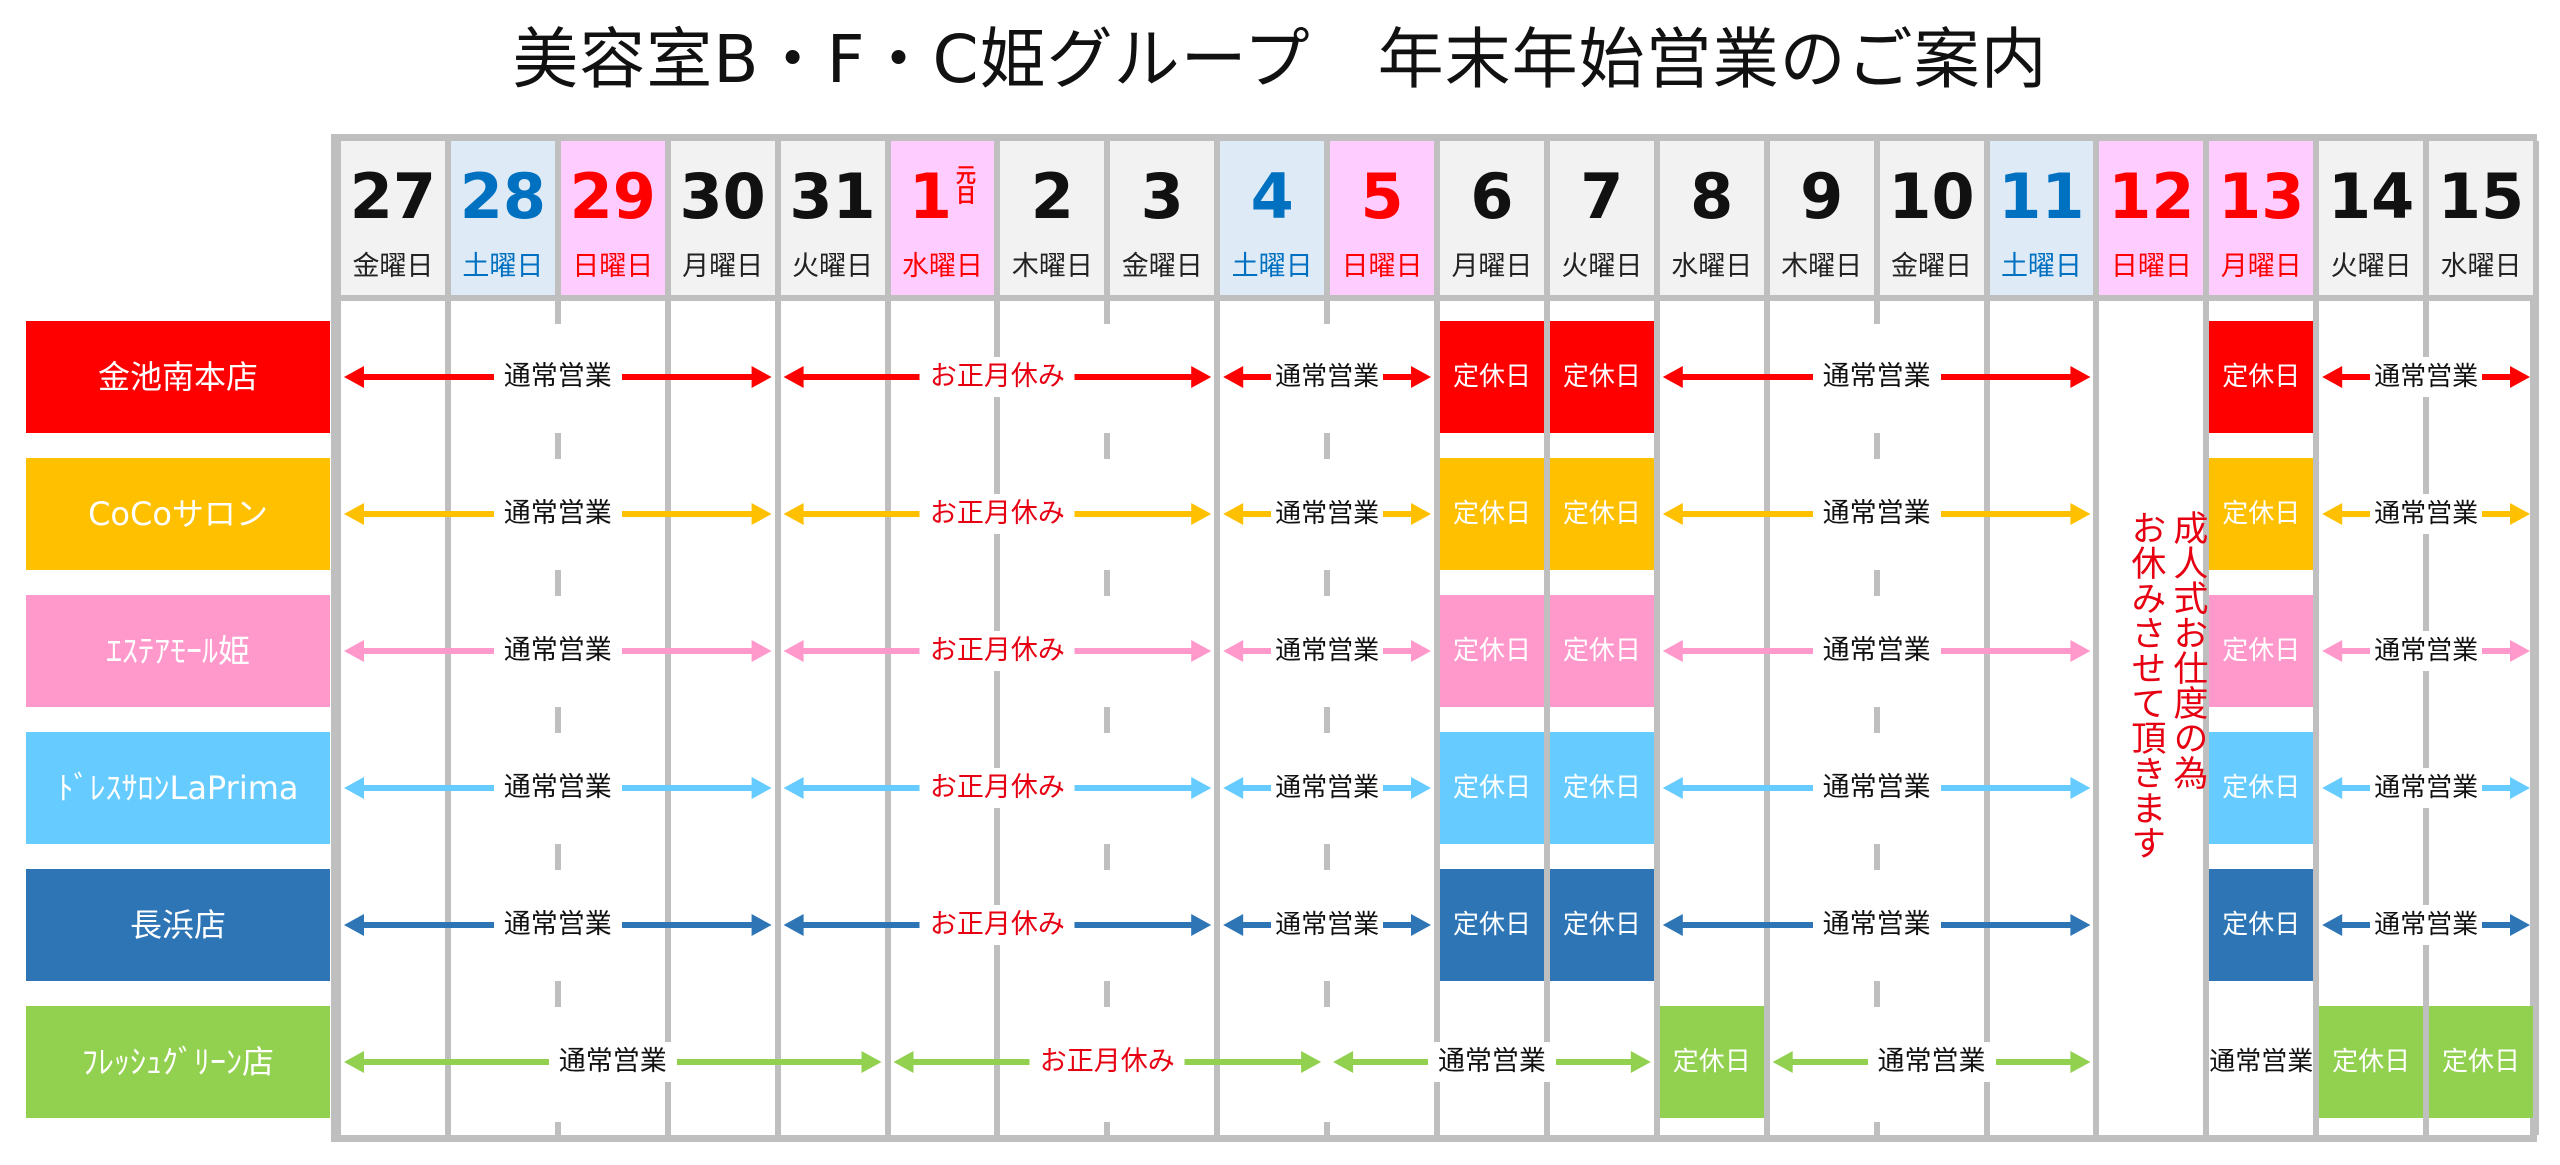  I want to click on day-header: 1 元日 水曜日, so click(942, 218).